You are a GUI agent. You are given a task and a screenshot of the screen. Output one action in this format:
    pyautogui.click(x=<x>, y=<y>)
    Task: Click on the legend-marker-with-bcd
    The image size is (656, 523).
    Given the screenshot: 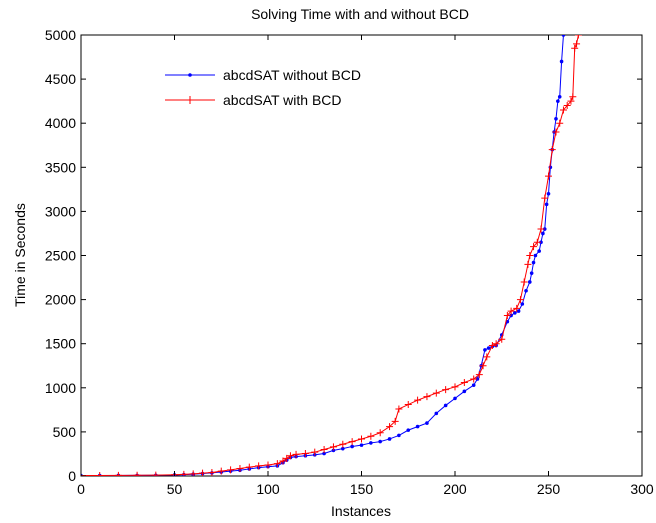 What is the action you would take?
    pyautogui.click(x=190, y=100)
    